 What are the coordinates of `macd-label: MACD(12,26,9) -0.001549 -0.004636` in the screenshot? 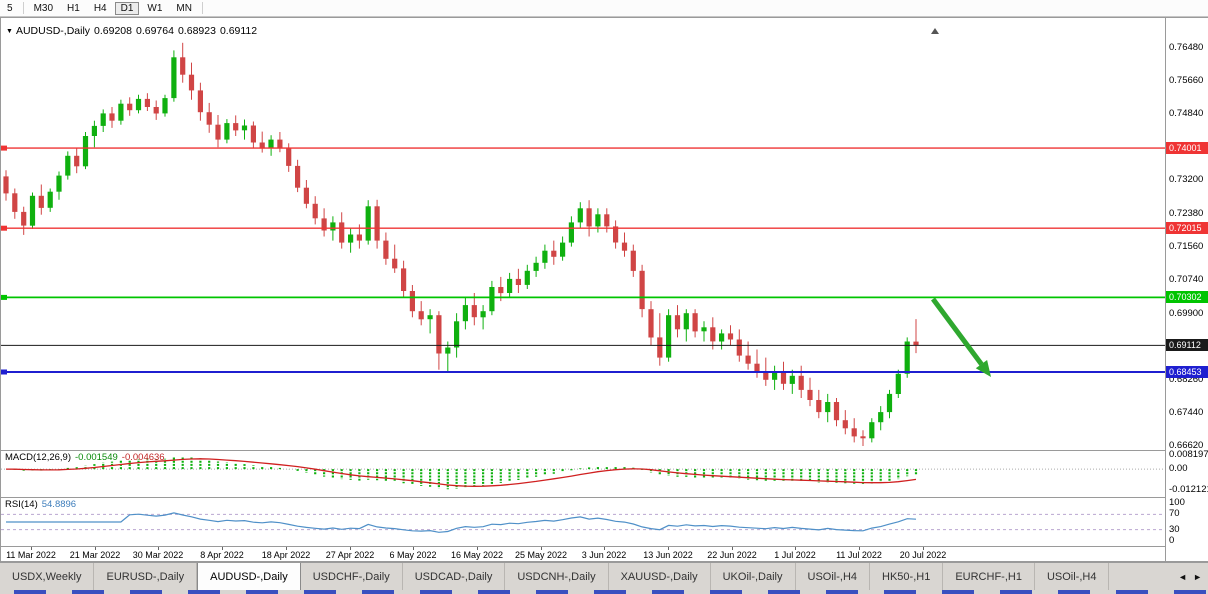 It's located at (85, 457).